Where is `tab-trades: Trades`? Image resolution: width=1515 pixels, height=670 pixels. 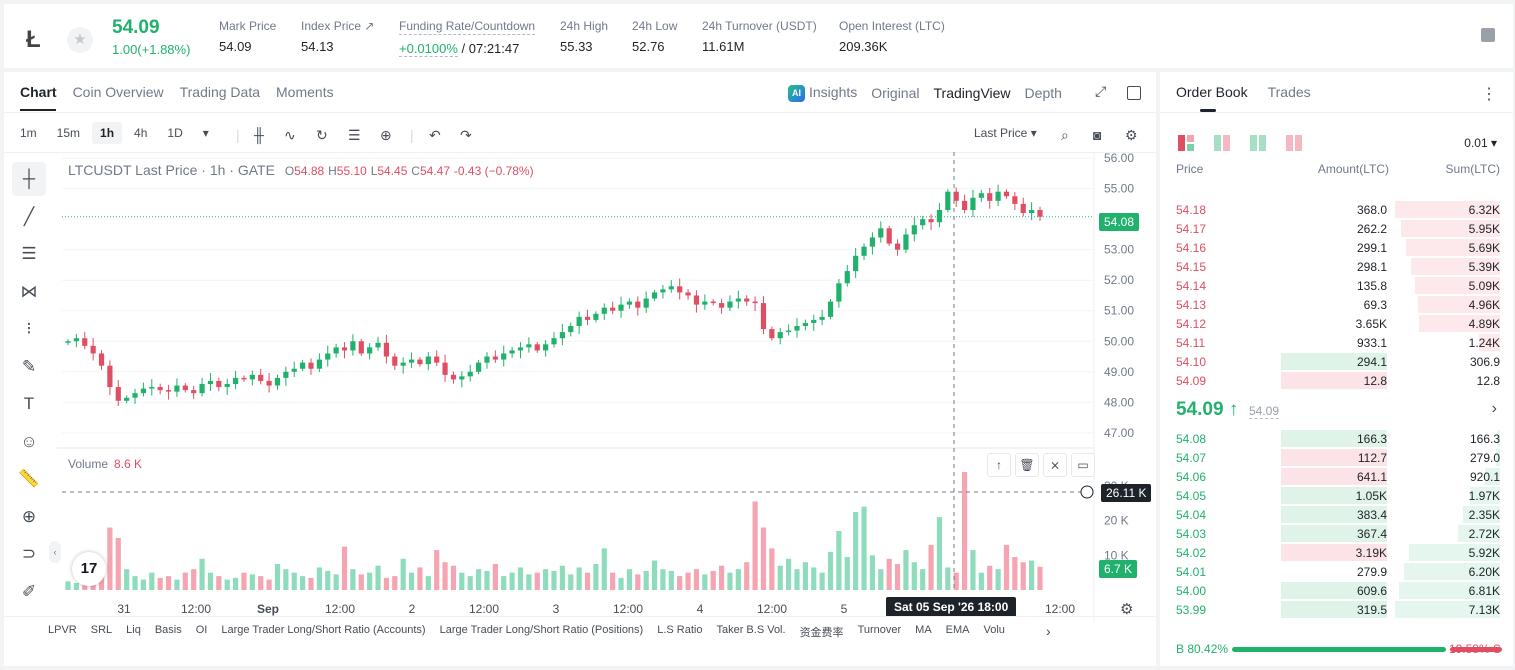
tab-trades: Trades is located at coordinates (1289, 92).